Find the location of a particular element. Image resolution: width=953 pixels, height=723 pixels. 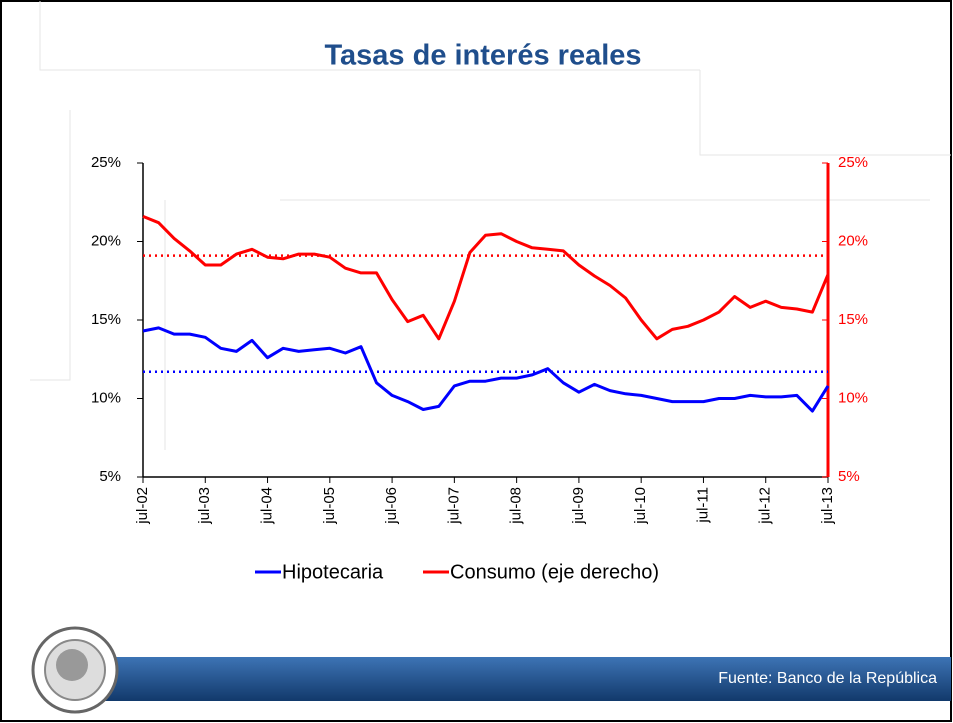

x-tick-label: jul-13 is located at coordinates (827, 506).